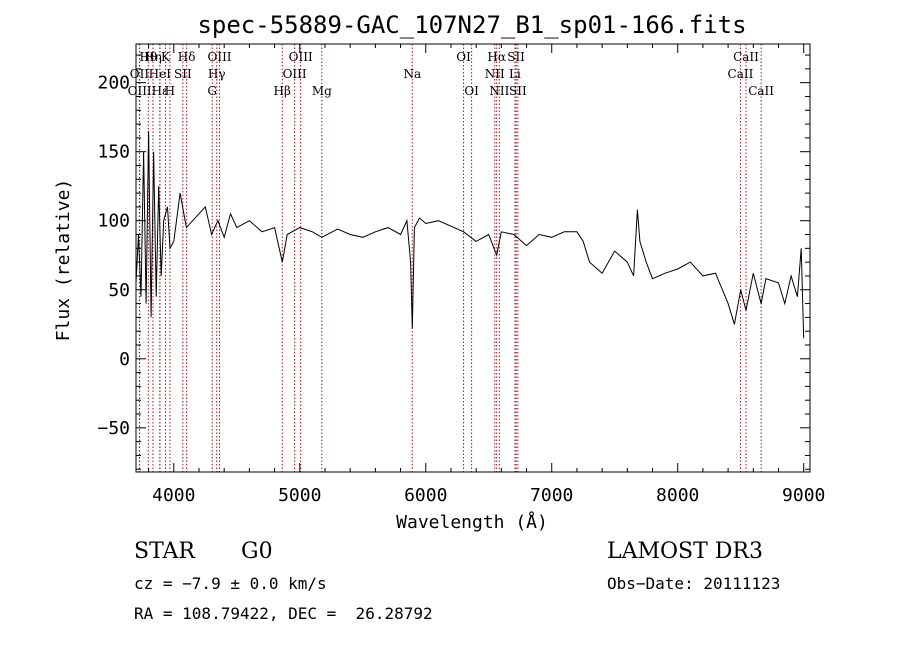 This screenshot has width=900, height=649. I want to click on velocity-readout: cz = −7.9 ± 0.0 km/s, so click(230, 583).